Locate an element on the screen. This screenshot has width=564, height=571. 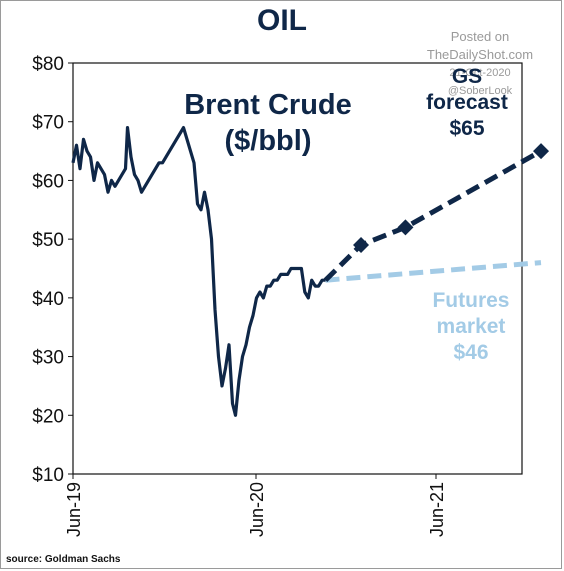
x-tick-label: Jun-19 is located at coordinates (74, 509).